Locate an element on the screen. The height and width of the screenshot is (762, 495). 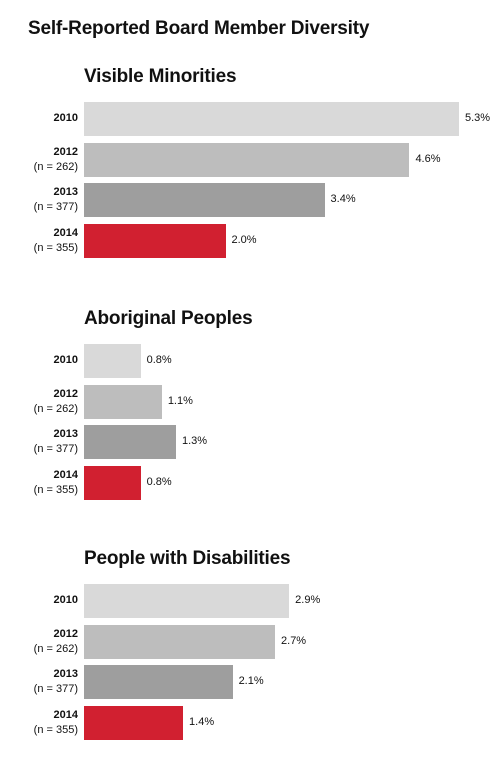
panel-title: Aboriginal Peoples is located at coordinates (168, 318).